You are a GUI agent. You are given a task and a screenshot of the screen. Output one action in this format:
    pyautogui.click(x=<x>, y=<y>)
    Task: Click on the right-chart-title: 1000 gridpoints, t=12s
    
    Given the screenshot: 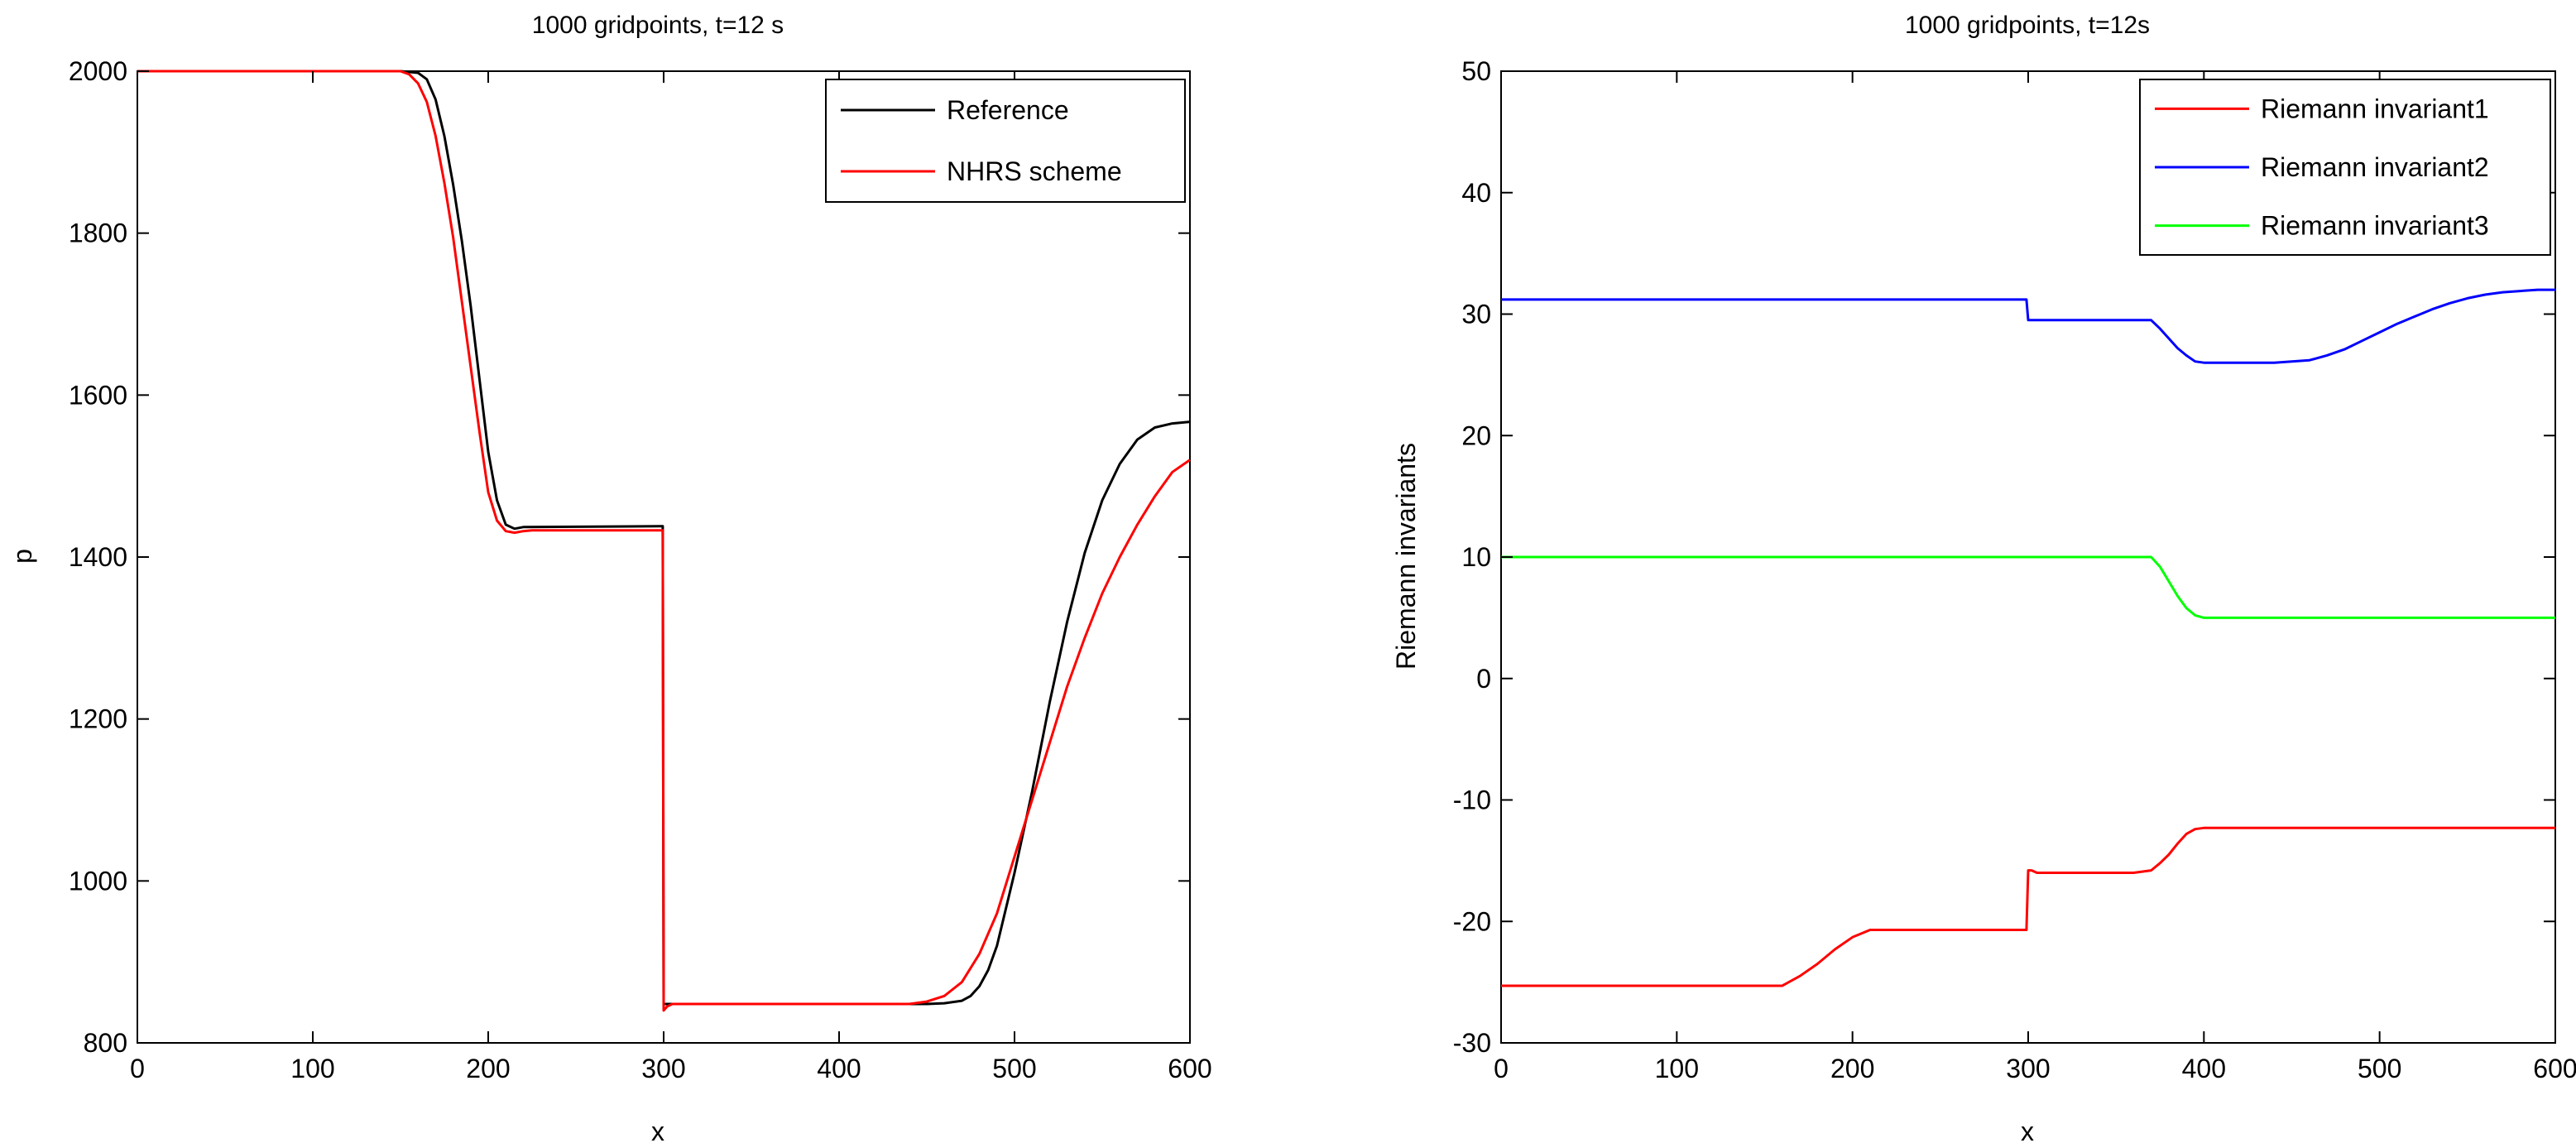 What is the action you would take?
    pyautogui.click(x=2028, y=25)
    